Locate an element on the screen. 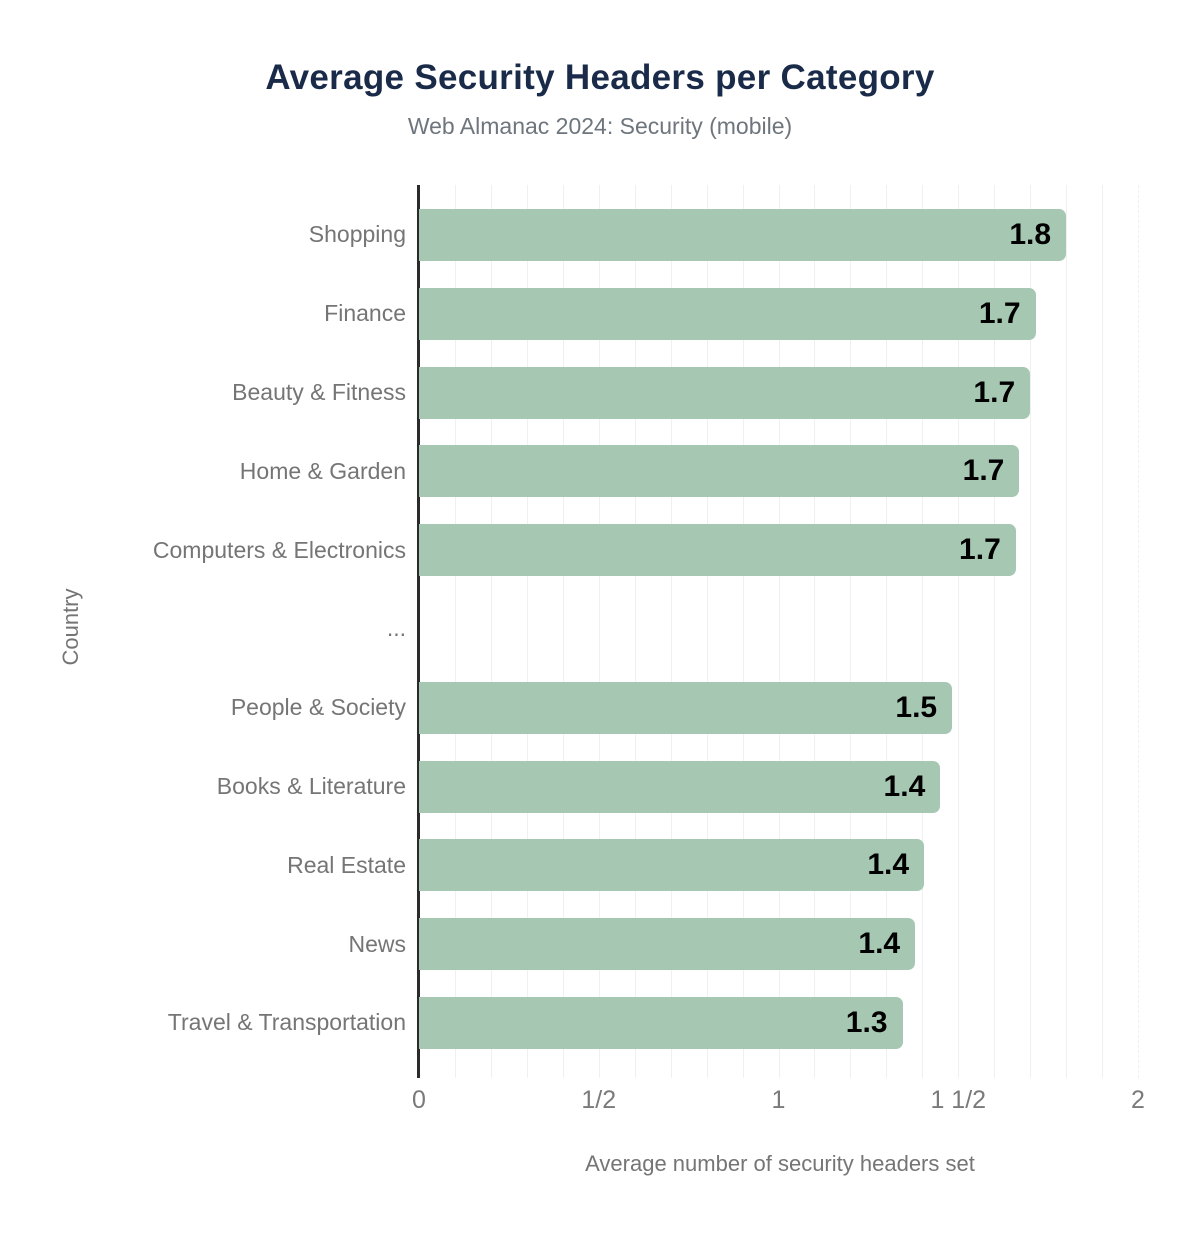 Image resolution: width=1200 pixels, height=1234 pixels. x-tick-label: 0 is located at coordinates (419, 1100).